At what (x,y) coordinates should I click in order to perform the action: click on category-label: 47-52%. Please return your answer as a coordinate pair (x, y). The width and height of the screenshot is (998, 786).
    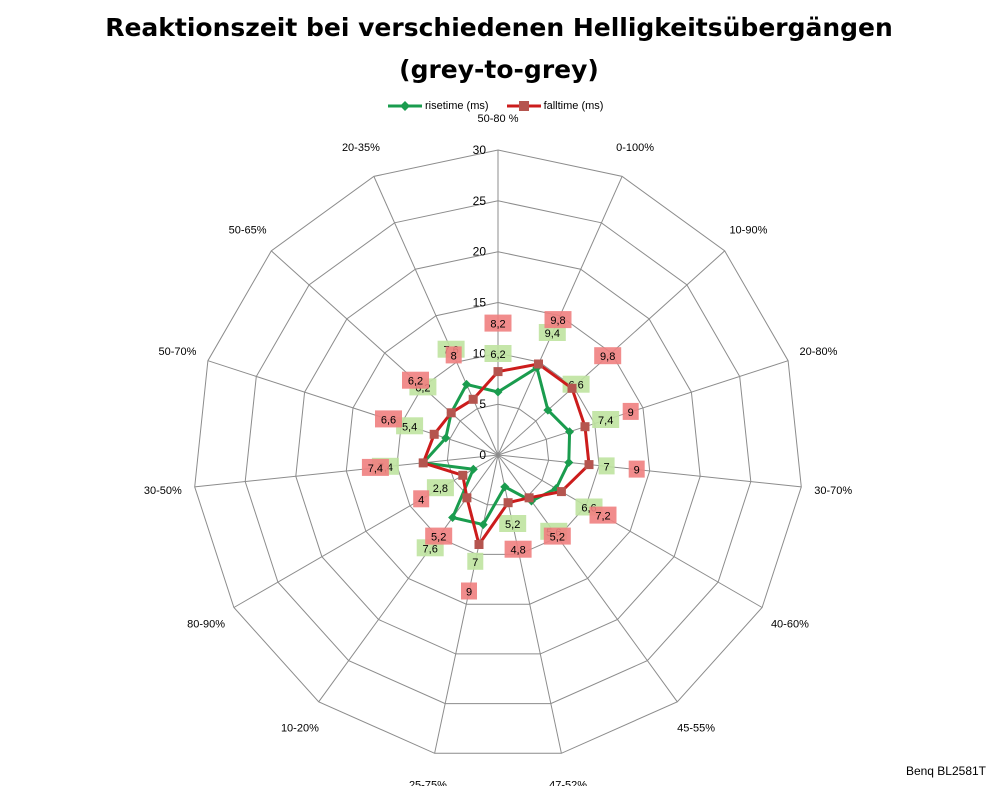
    Looking at the image, I should click on (568, 783).